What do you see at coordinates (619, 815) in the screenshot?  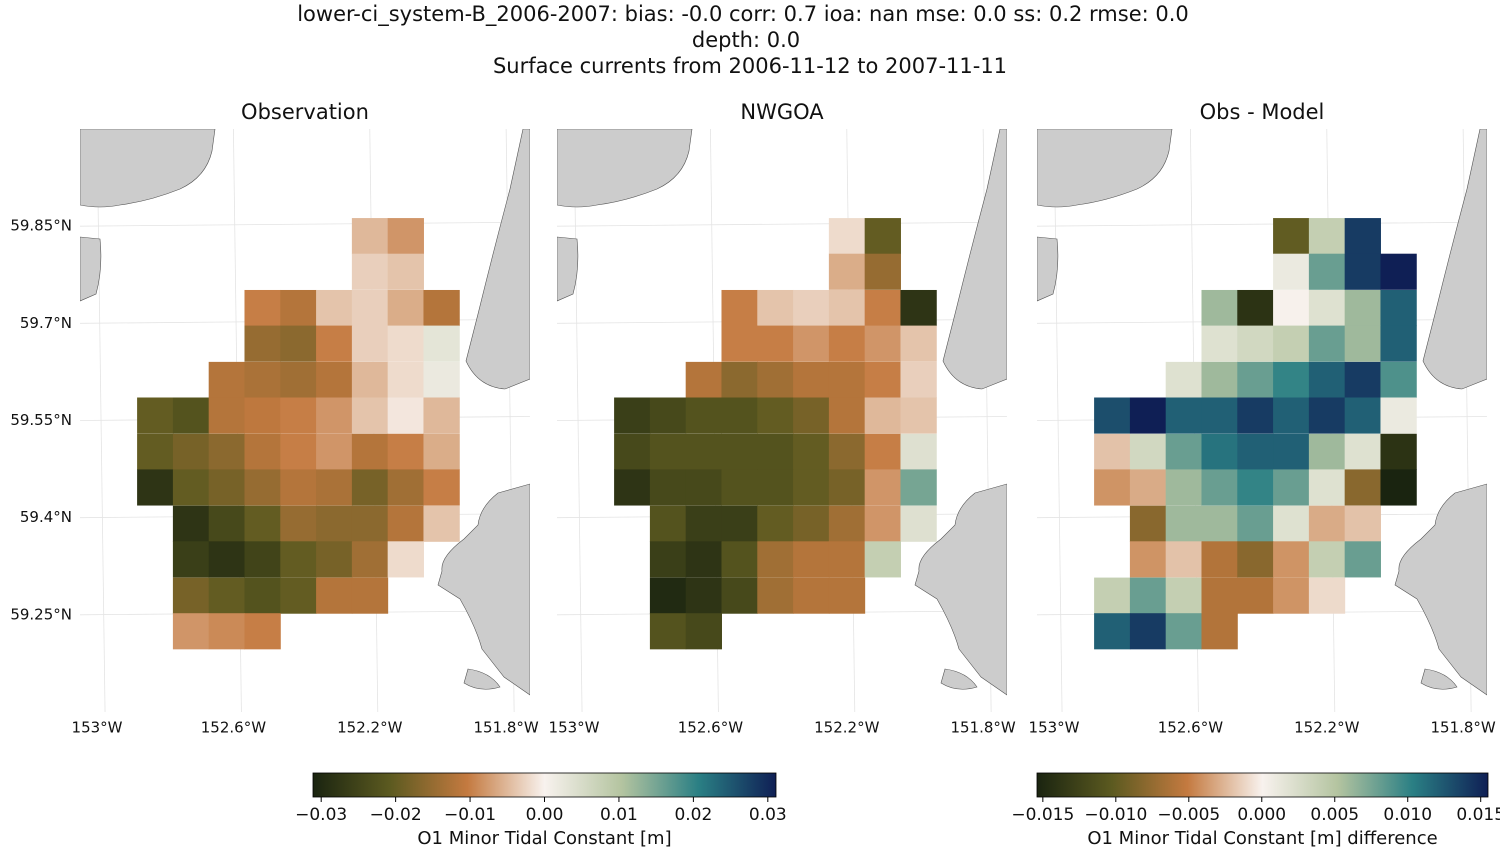 I see `colorbar-tick-label: 0.01` at bounding box center [619, 815].